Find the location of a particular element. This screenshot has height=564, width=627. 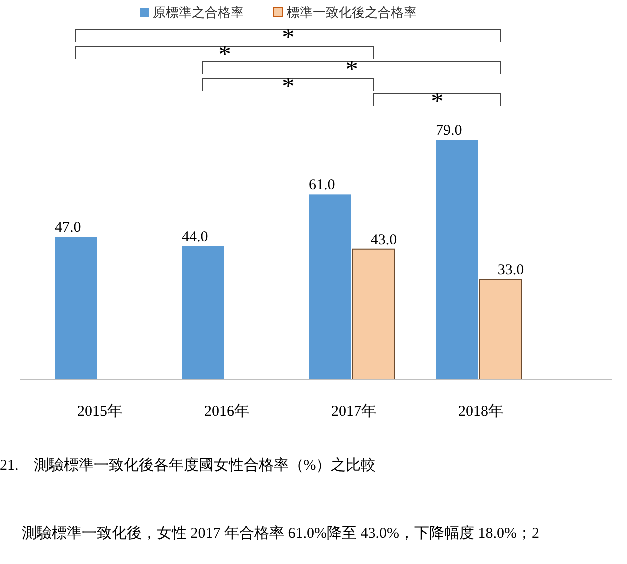

text: 21. 測驗標準一致化後各年度國女性合格率（%）之比較 is located at coordinates (188, 465).